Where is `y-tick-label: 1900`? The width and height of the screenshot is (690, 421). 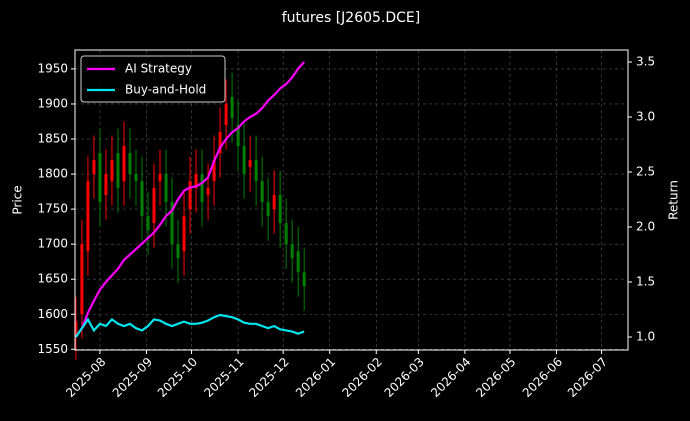
y-tick-label: 1900 is located at coordinates (52, 103).